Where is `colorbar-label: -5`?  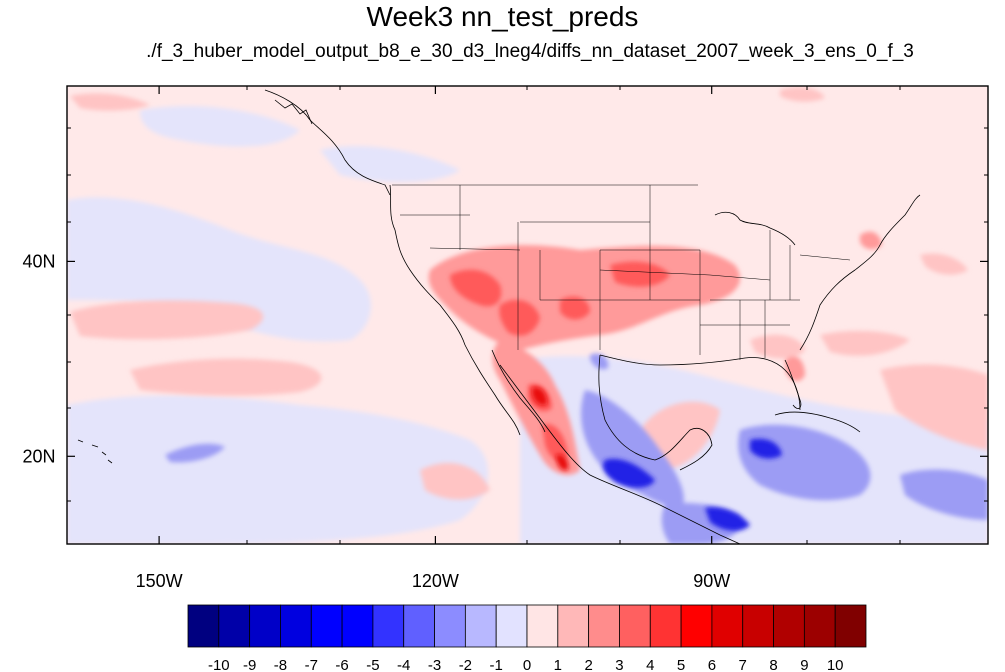 colorbar-label: -5 is located at coordinates (372, 664).